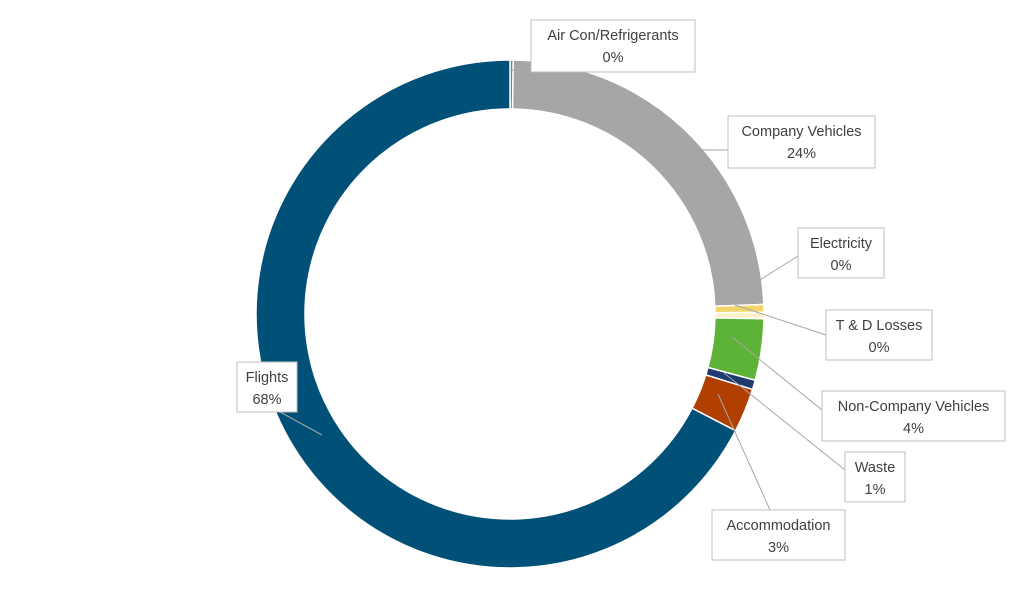 This screenshot has width=1023, height=598. I want to click on label-box-accommodation, so click(778, 535).